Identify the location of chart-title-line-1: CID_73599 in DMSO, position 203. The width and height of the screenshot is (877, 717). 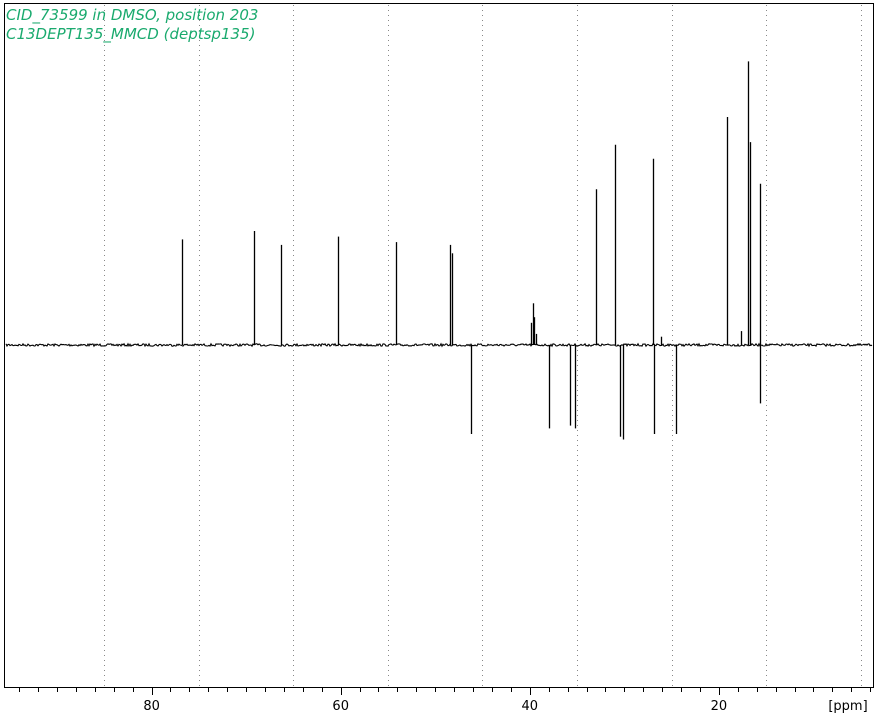
(132, 15).